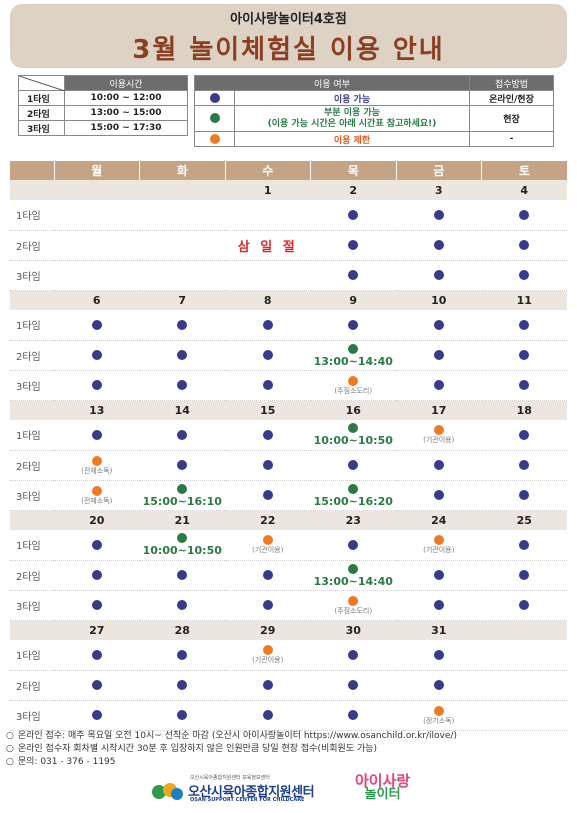 Image resolution: width=577 pixels, height=813 pixels. I want to click on availability-label: 부분 이용 가능, so click(352, 112).